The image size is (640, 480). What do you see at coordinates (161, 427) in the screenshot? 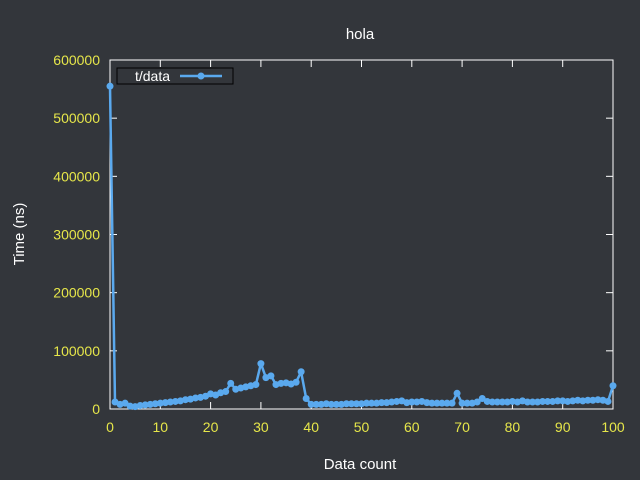
I see `x-tick-label: 10` at bounding box center [161, 427].